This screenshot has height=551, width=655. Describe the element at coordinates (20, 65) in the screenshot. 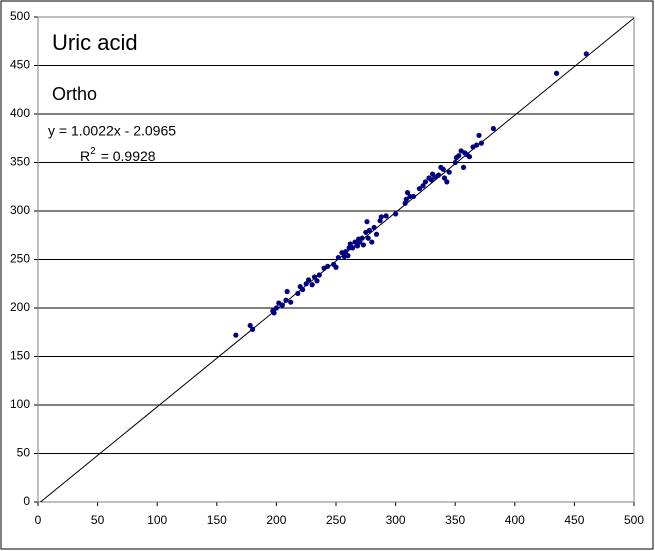

I see `y-tick-label: 450` at that location.